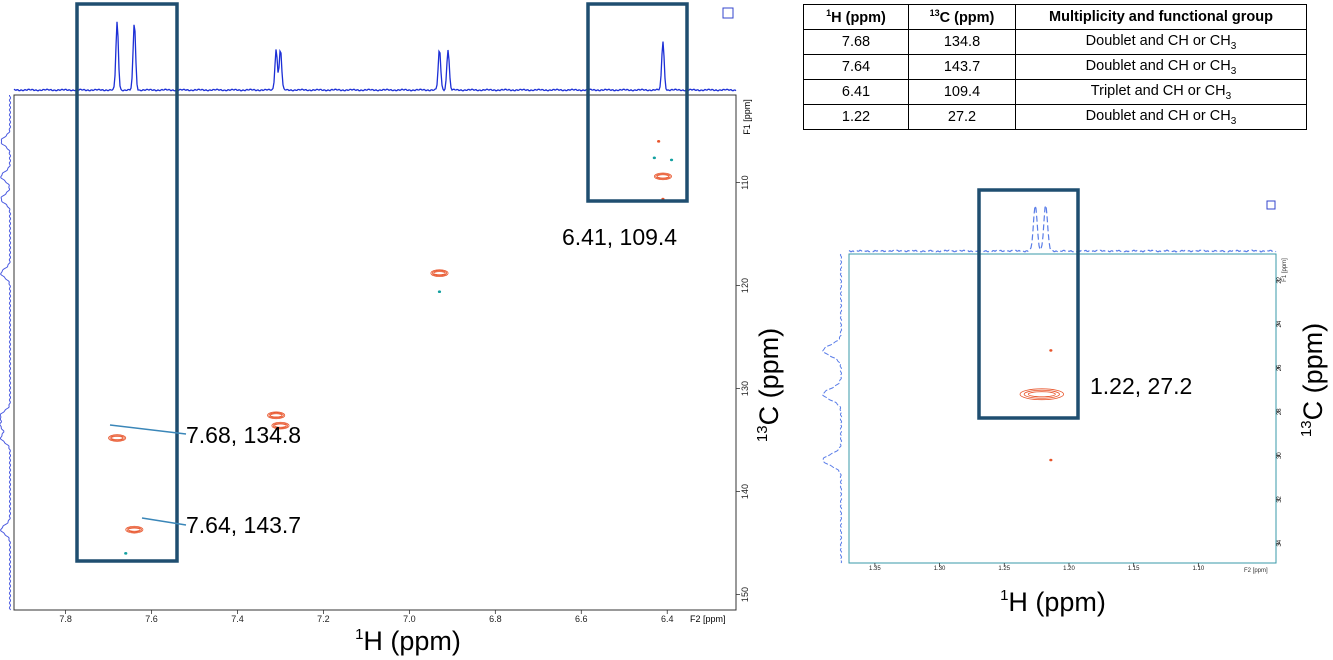  I want to click on x-tick-label: 7.4, so click(237, 619).